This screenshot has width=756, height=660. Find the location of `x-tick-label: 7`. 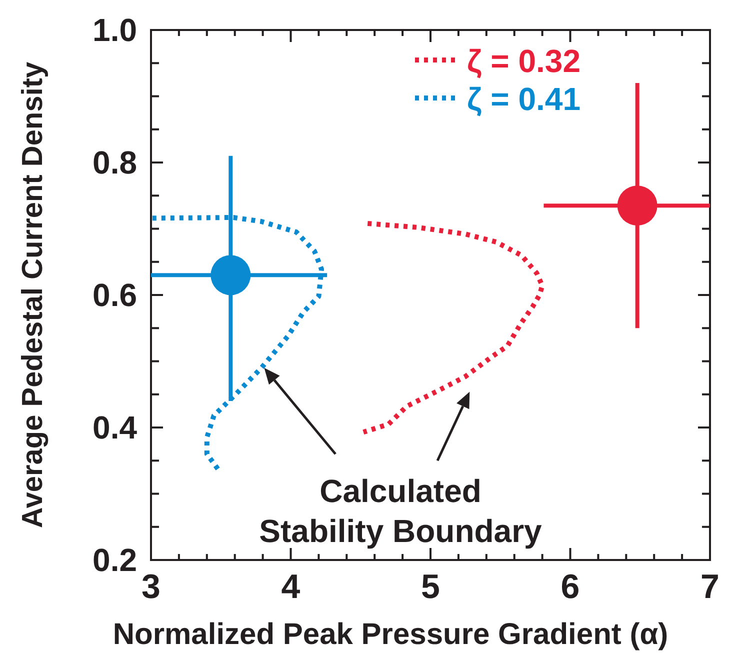

x-tick-label: 7 is located at coordinates (710, 587).